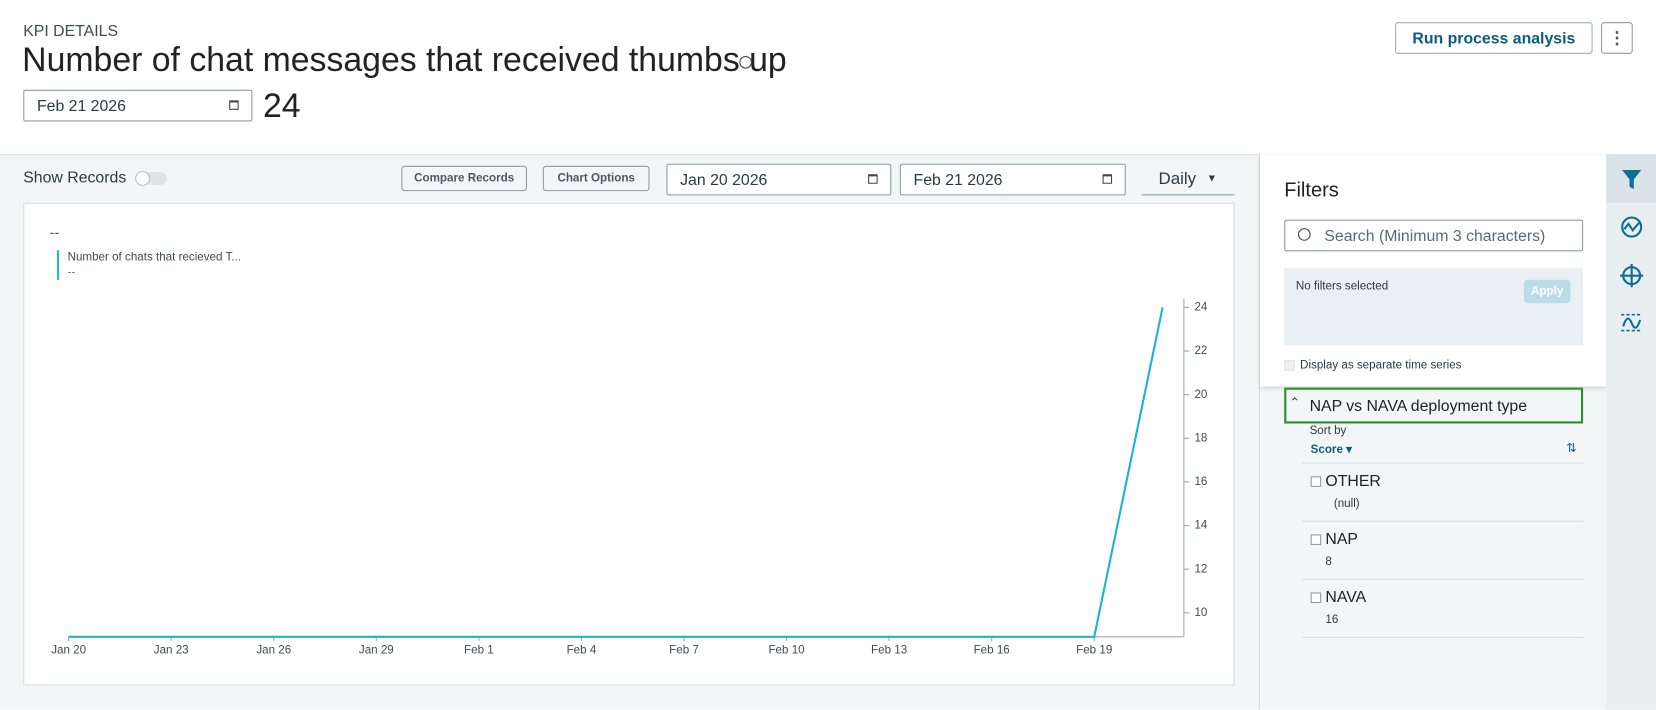 The width and height of the screenshot is (1656, 710). Describe the element at coordinates (889, 650) in the screenshot. I see `x-tick-label: Feb 13` at that location.